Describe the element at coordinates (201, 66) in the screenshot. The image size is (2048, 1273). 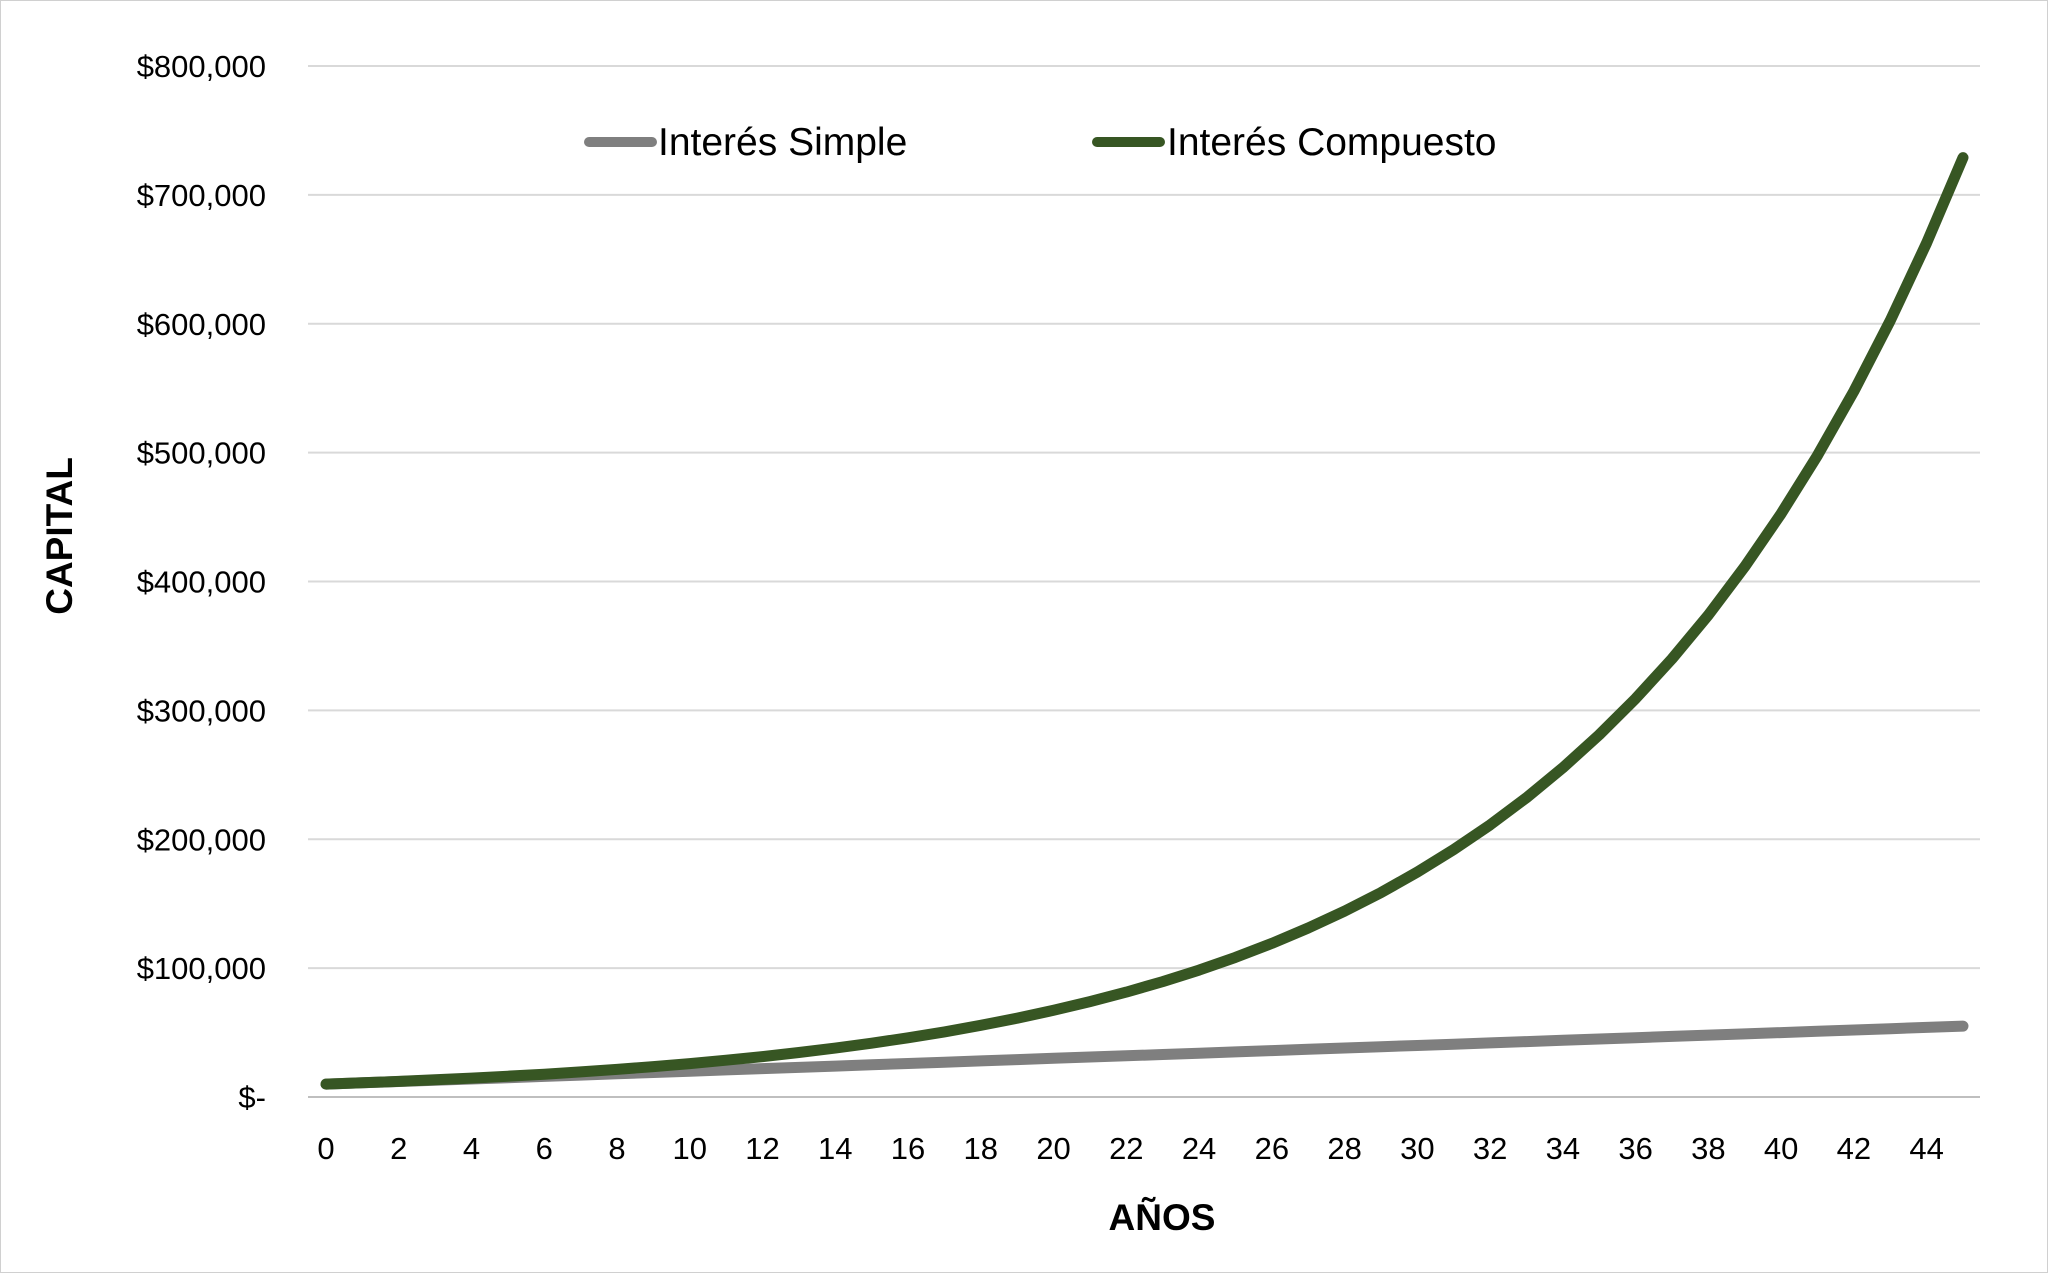
I see `y-tick-label: $800,000` at that location.